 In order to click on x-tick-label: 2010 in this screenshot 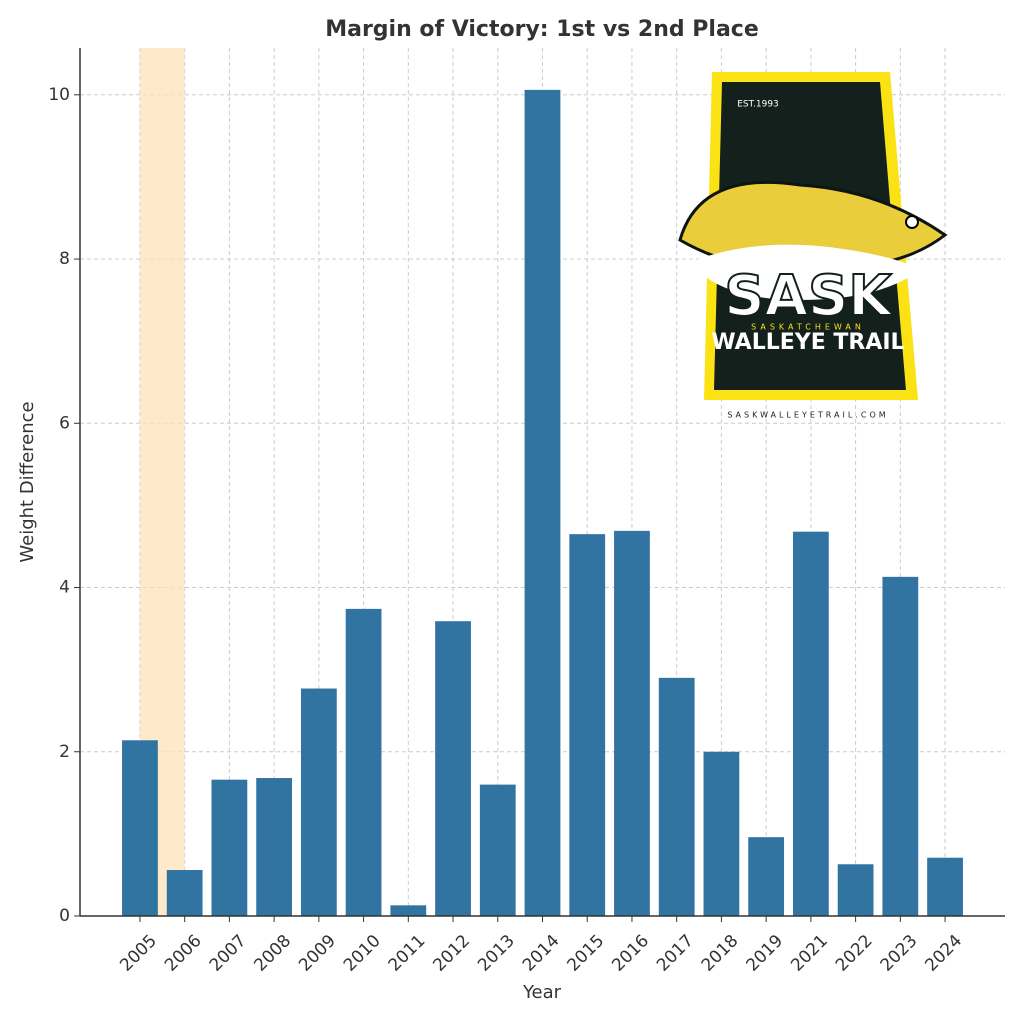, I will do `click(362, 953)`.